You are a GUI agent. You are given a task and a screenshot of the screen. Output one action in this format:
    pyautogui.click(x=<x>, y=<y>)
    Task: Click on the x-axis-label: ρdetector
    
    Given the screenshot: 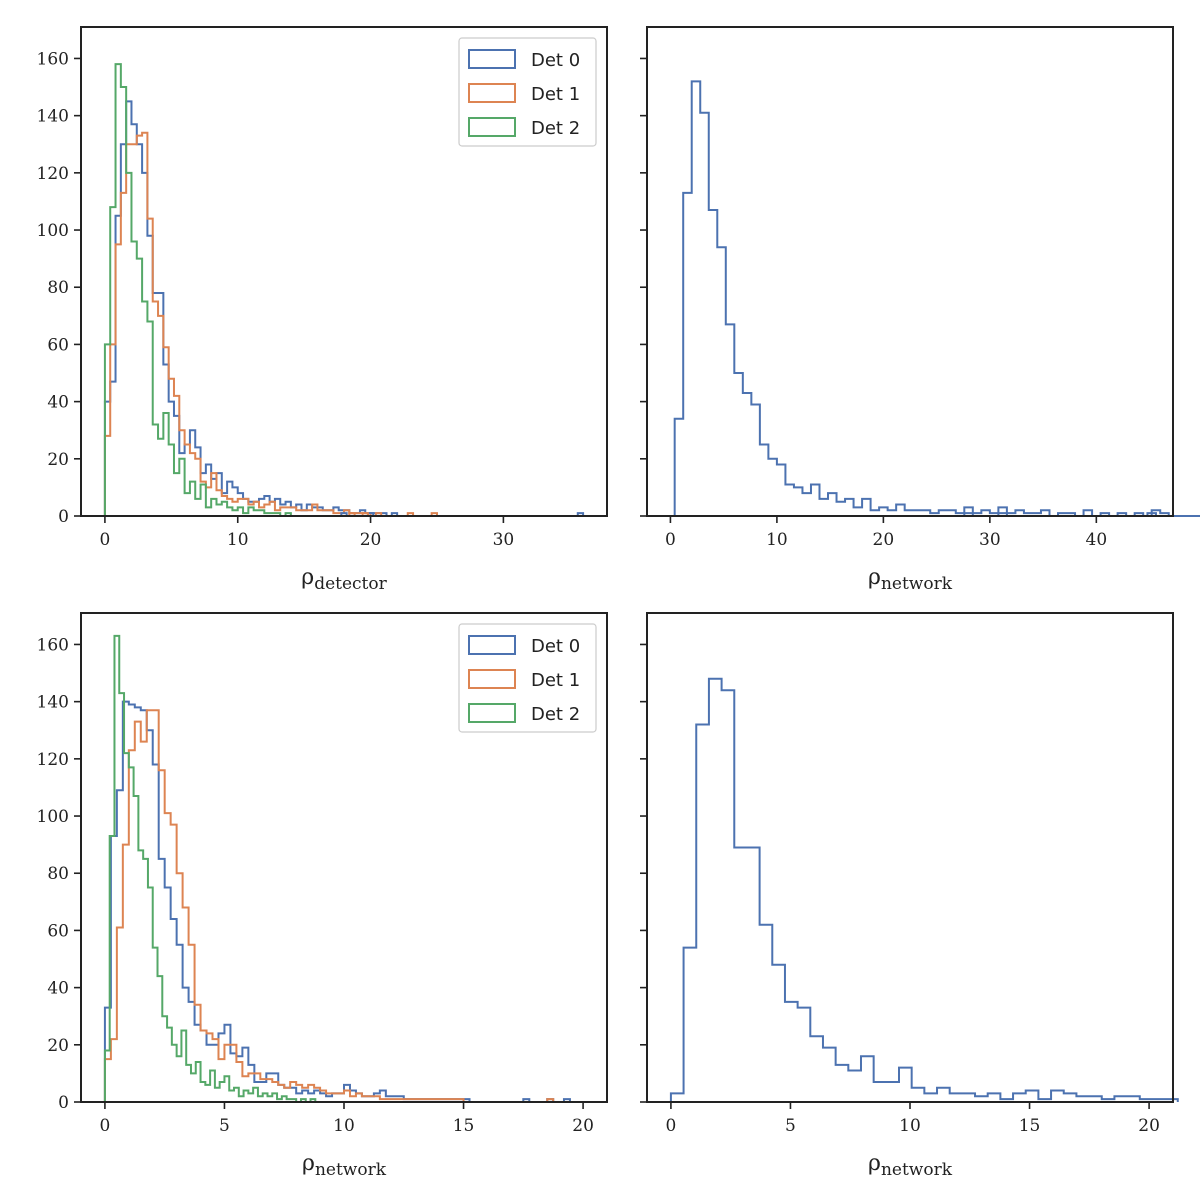 What is the action you would take?
    pyautogui.click(x=344, y=579)
    